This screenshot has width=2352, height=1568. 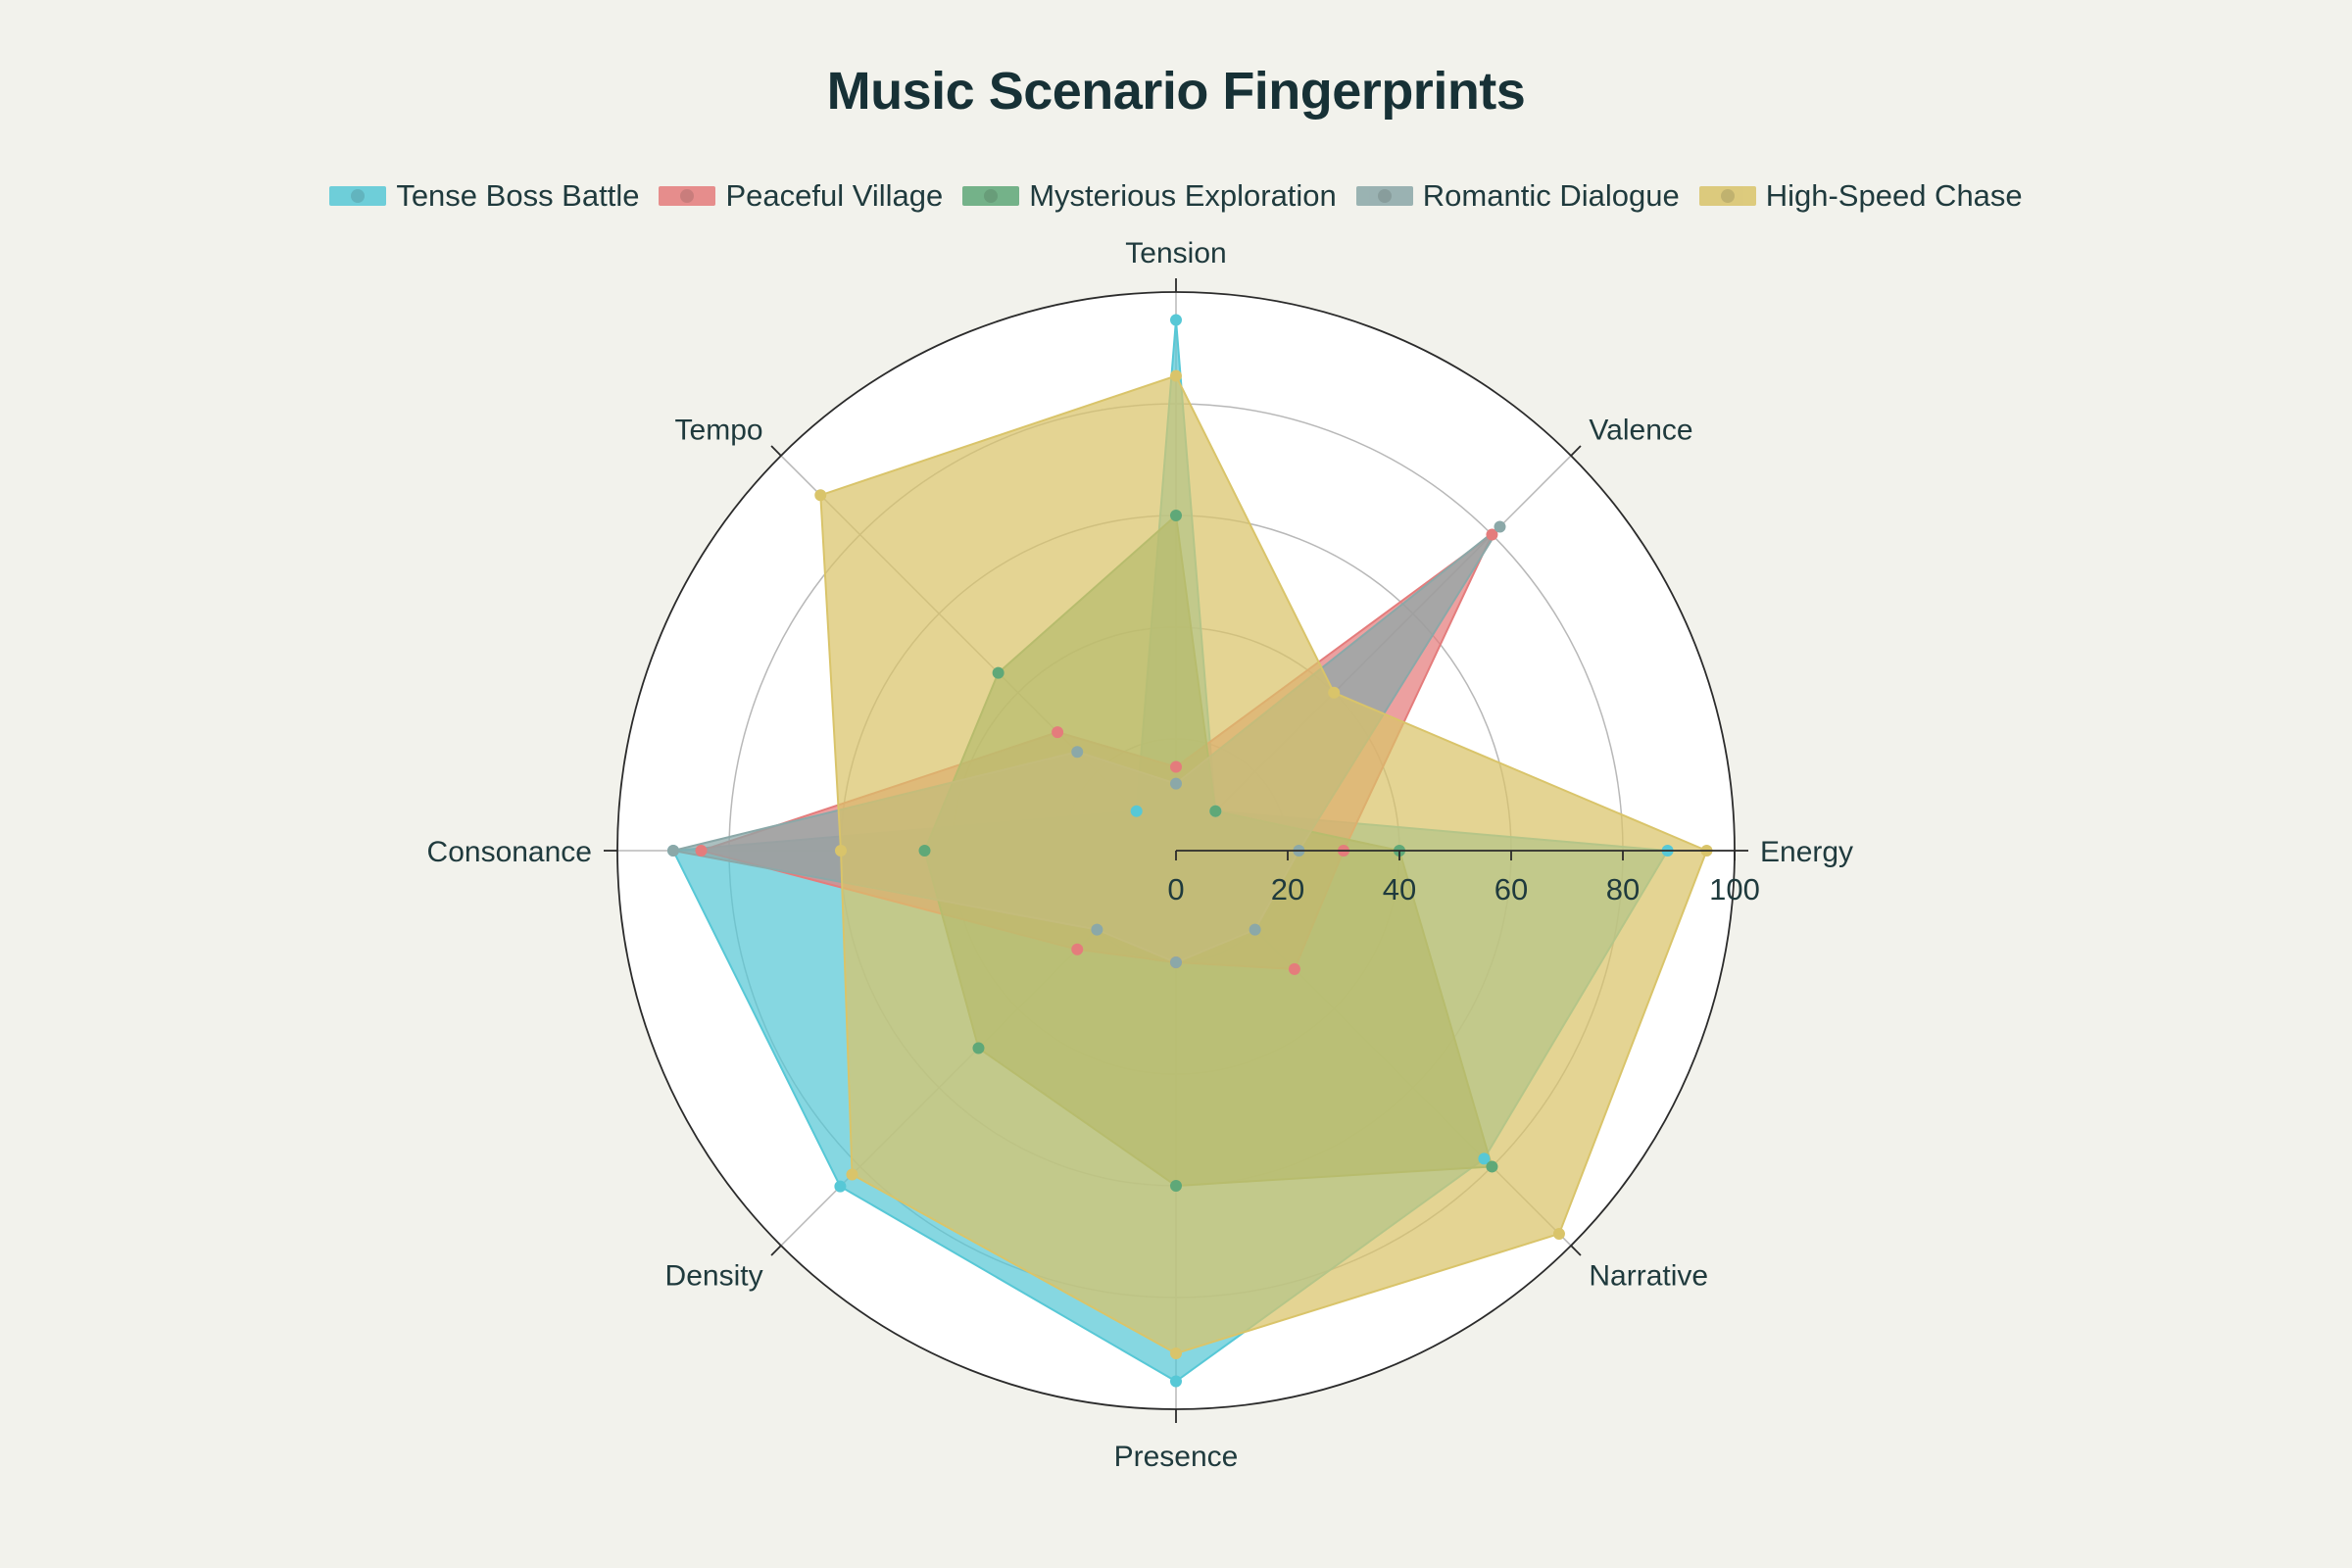 What do you see at coordinates (1176, 1186) in the screenshot?
I see `point-mysterious-exploration-presence` at bounding box center [1176, 1186].